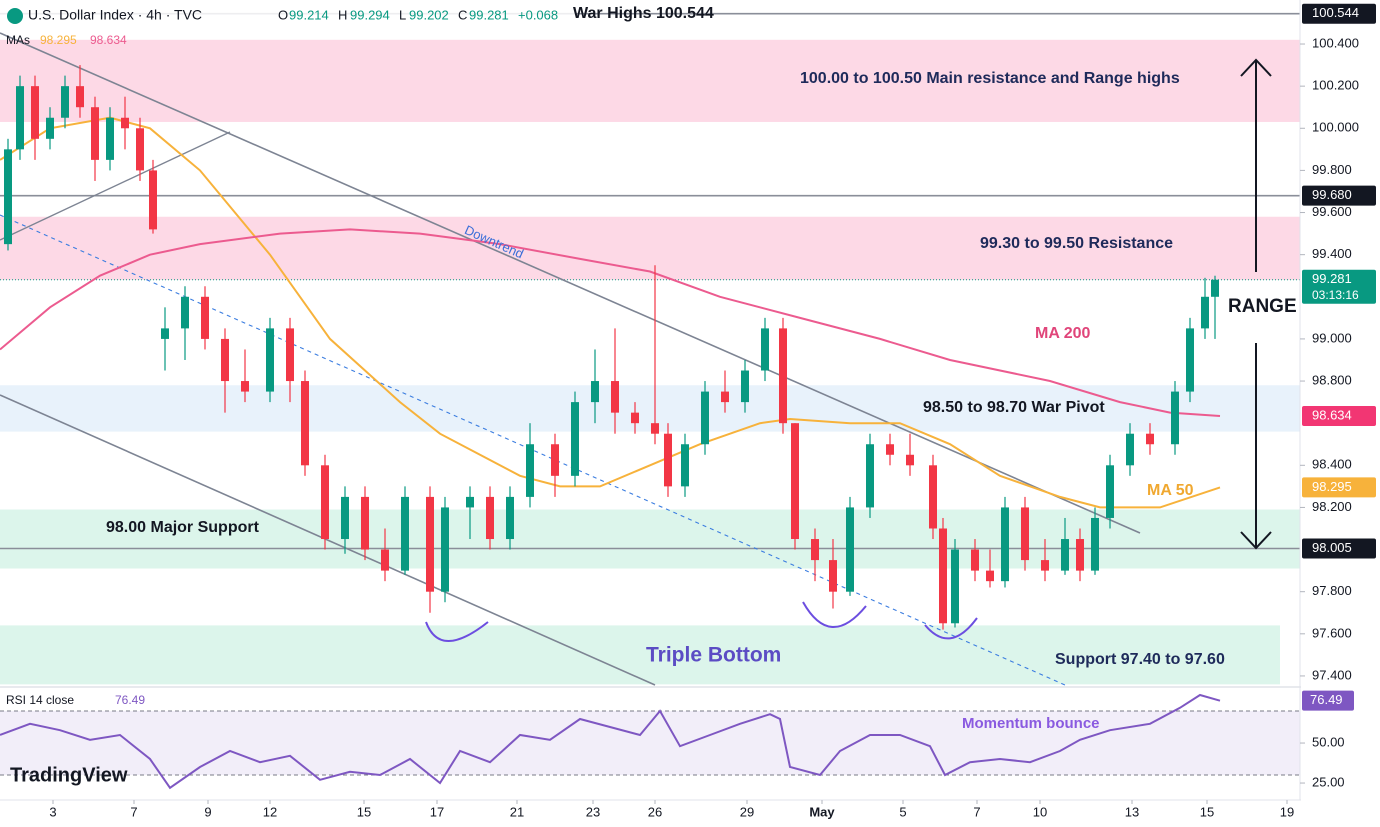  I want to click on y-tick-label: 98.200, so click(1332, 506).